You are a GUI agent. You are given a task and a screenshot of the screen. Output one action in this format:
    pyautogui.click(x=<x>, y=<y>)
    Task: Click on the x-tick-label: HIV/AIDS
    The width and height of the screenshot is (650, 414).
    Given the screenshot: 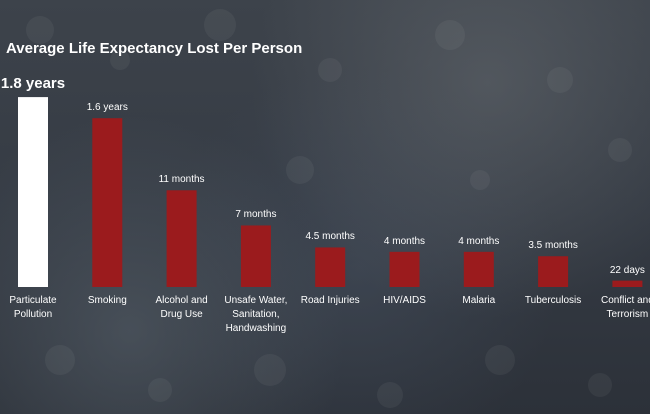 What is the action you would take?
    pyautogui.click(x=404, y=300)
    